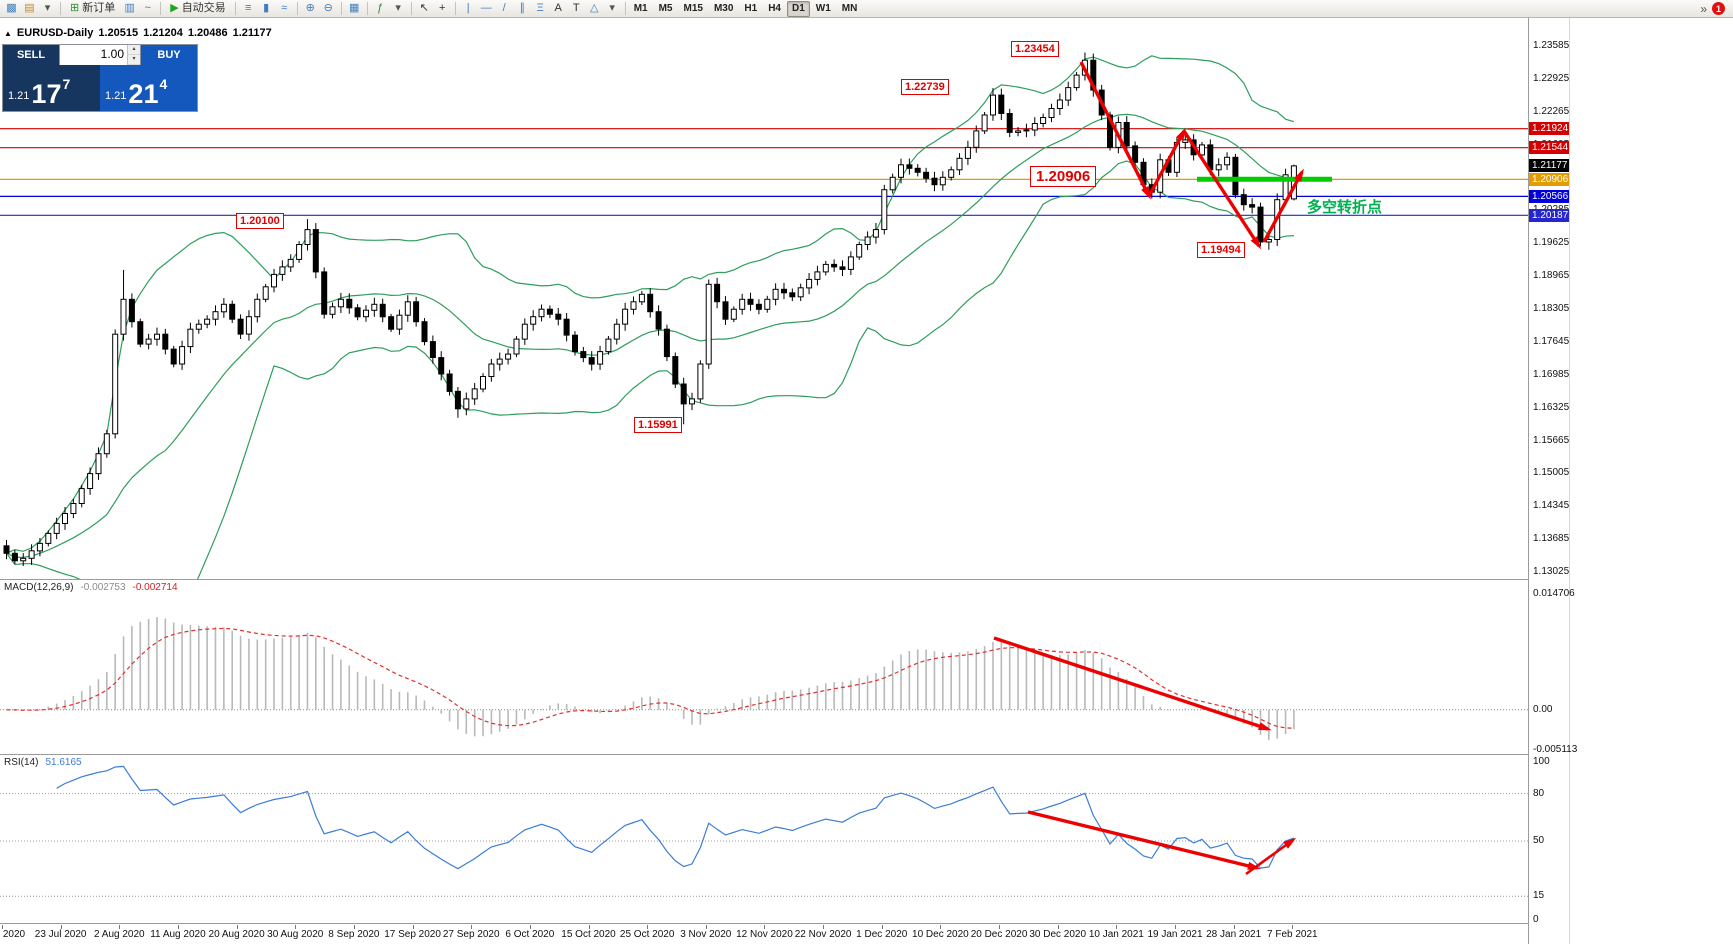  What do you see at coordinates (148, 88) in the screenshot?
I see `buy-price-display: 1.21 21 4` at bounding box center [148, 88].